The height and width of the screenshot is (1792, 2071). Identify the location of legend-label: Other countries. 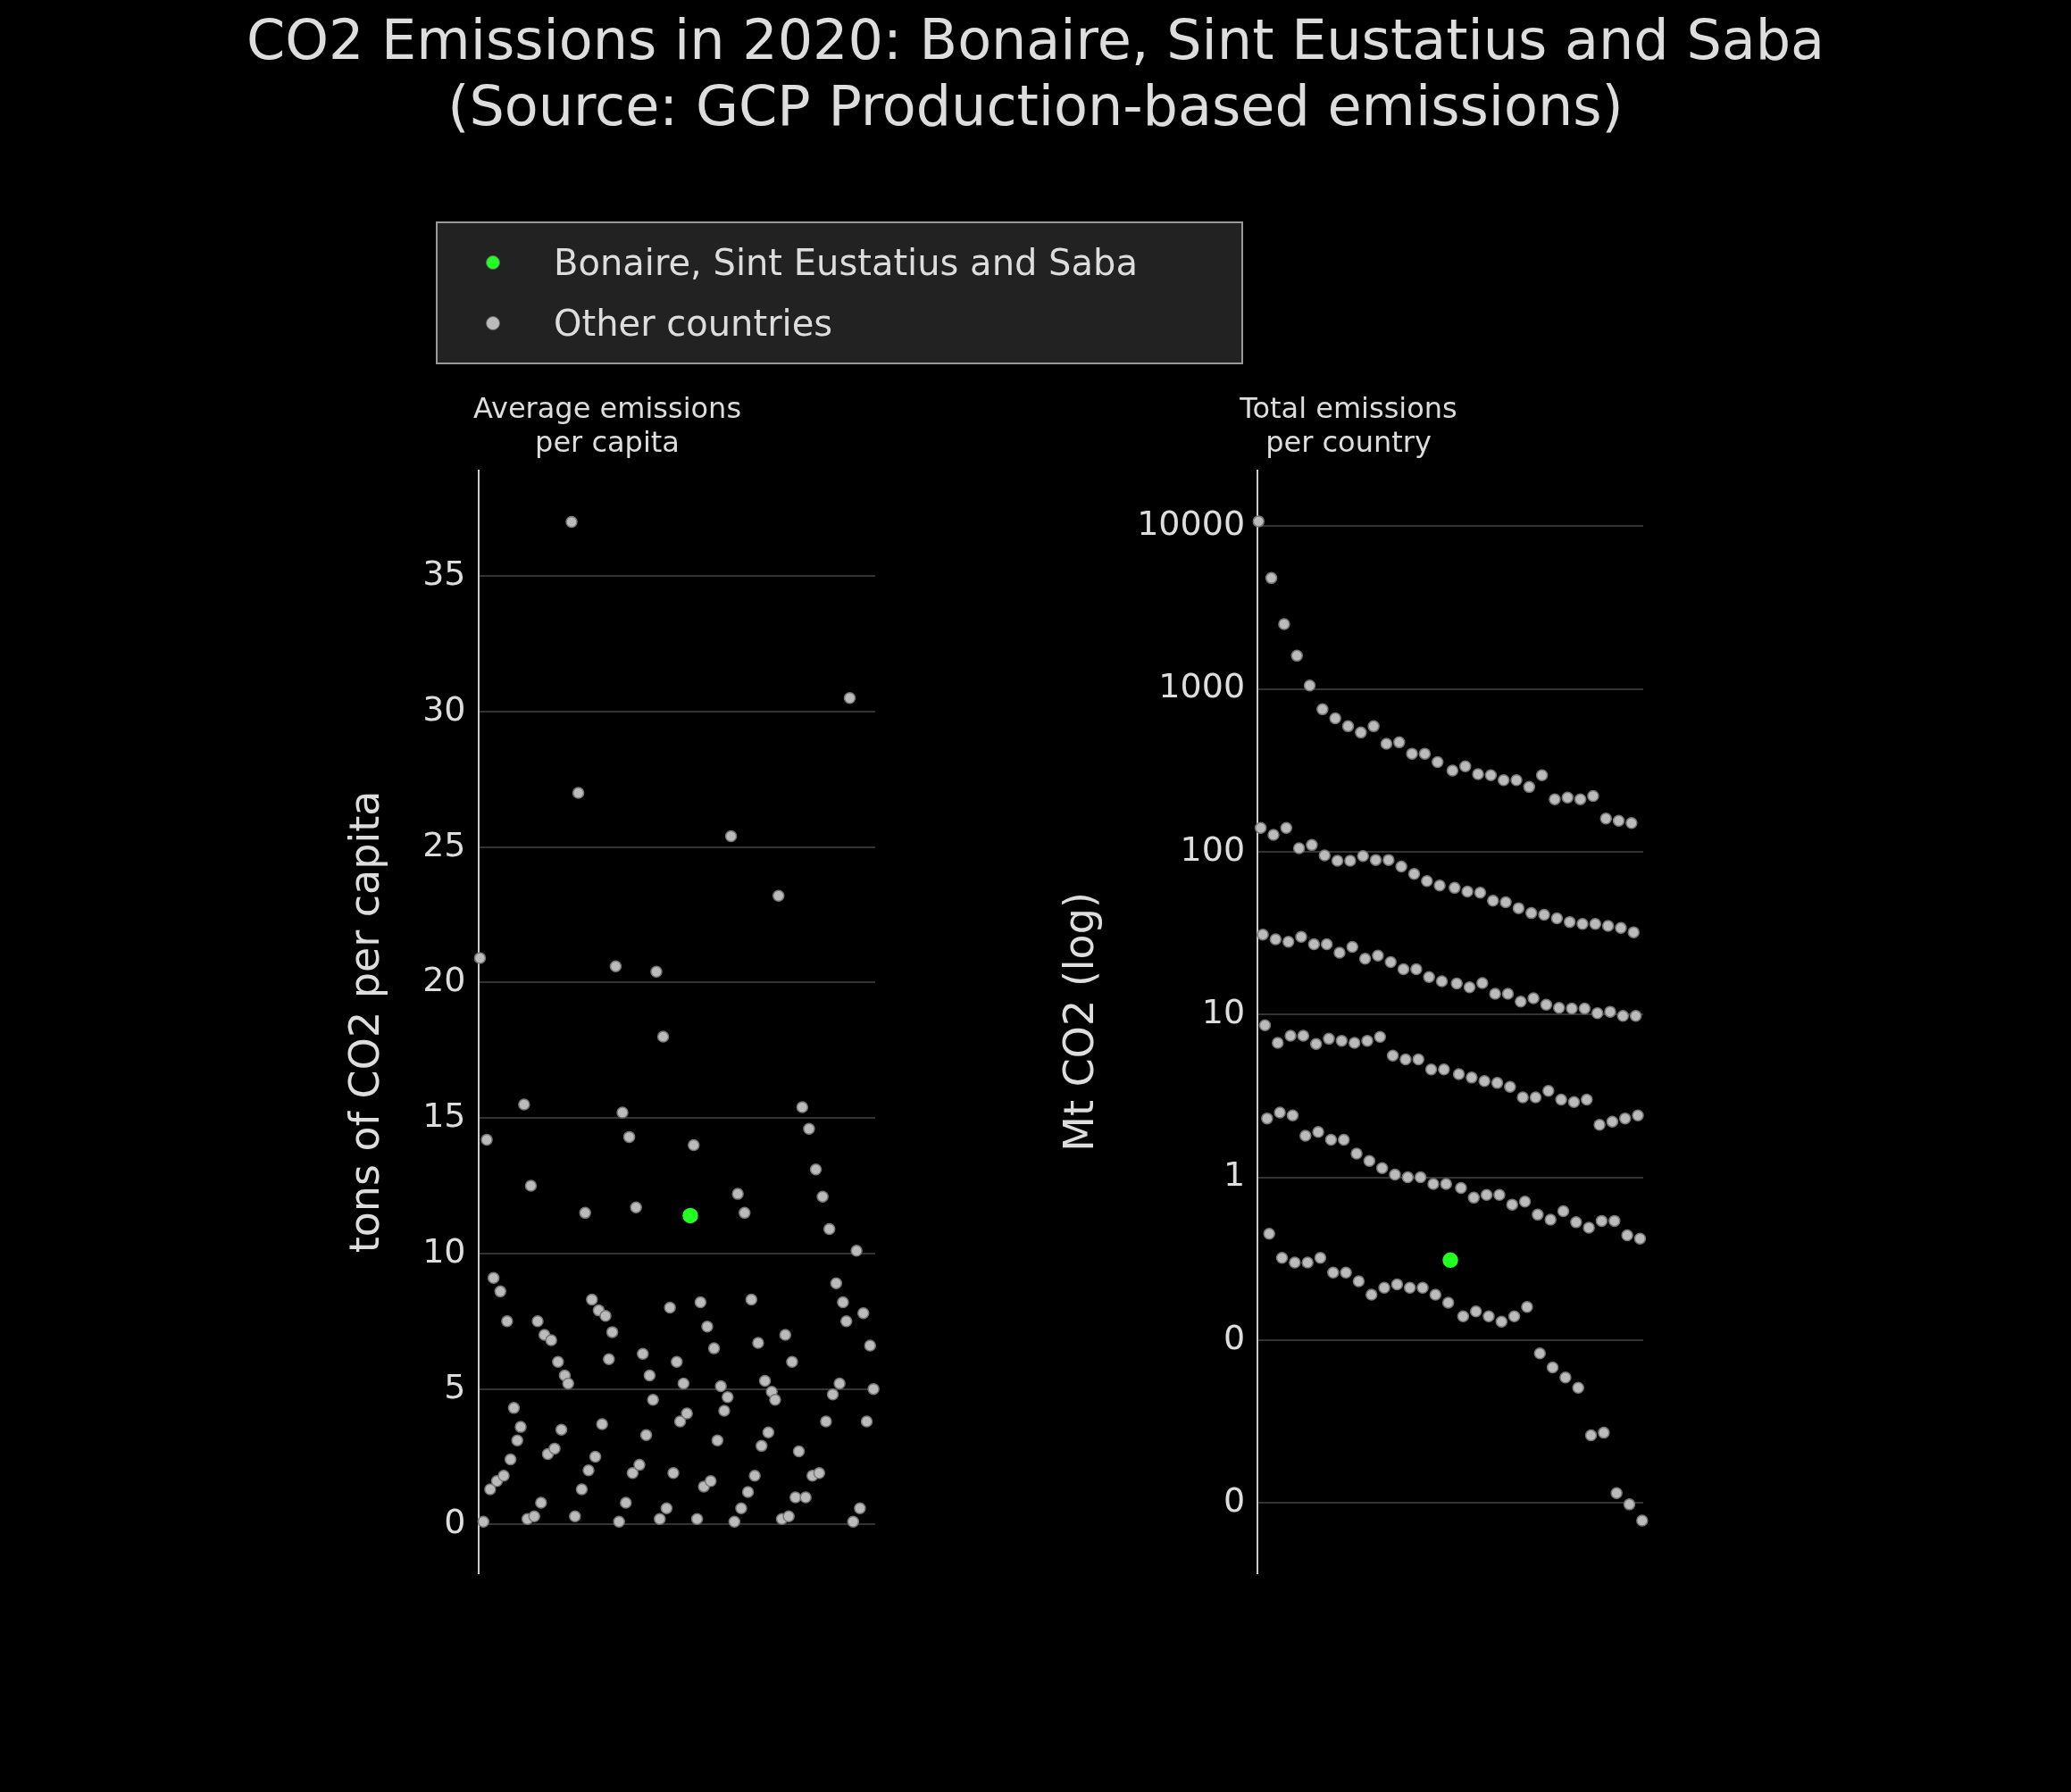
(693, 324).